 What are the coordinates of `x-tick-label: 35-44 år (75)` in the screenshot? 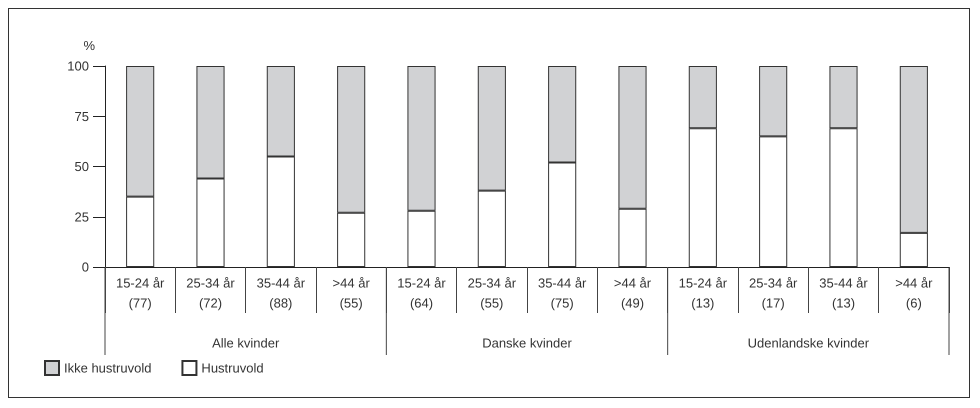 It's located at (563, 293).